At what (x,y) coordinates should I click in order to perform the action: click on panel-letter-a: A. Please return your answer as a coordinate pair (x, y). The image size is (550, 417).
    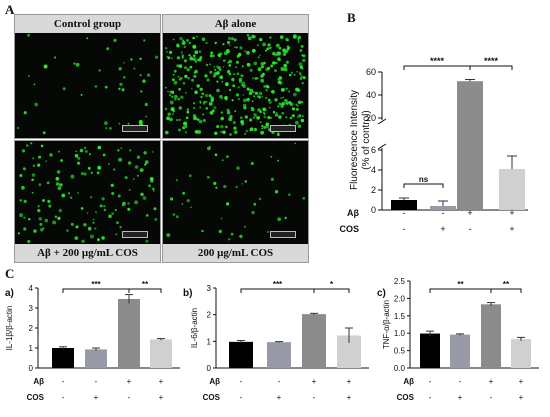
    Looking at the image, I should click on (10, 9).